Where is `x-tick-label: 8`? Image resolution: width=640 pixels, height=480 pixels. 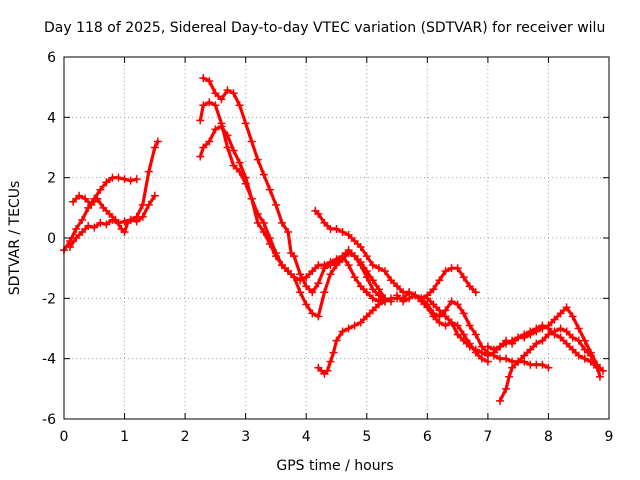 x-tick-label: 8 is located at coordinates (548, 437).